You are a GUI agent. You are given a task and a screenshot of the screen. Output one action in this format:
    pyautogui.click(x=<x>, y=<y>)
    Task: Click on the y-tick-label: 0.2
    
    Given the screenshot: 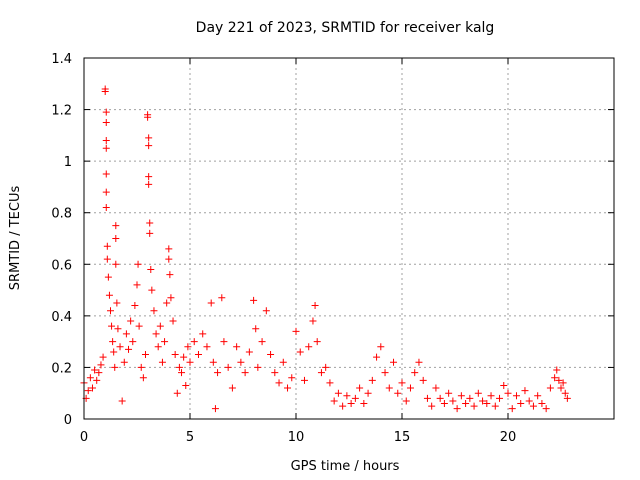 What is the action you would take?
    pyautogui.click(x=61, y=368)
    